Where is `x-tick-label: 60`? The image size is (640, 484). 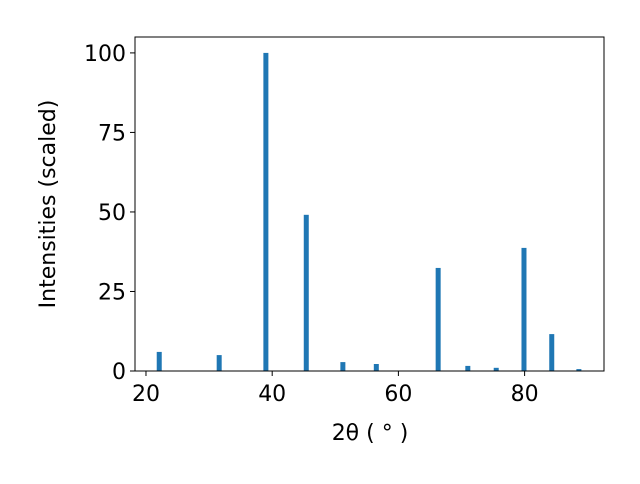
x-tick-label: 60 is located at coordinates (398, 394).